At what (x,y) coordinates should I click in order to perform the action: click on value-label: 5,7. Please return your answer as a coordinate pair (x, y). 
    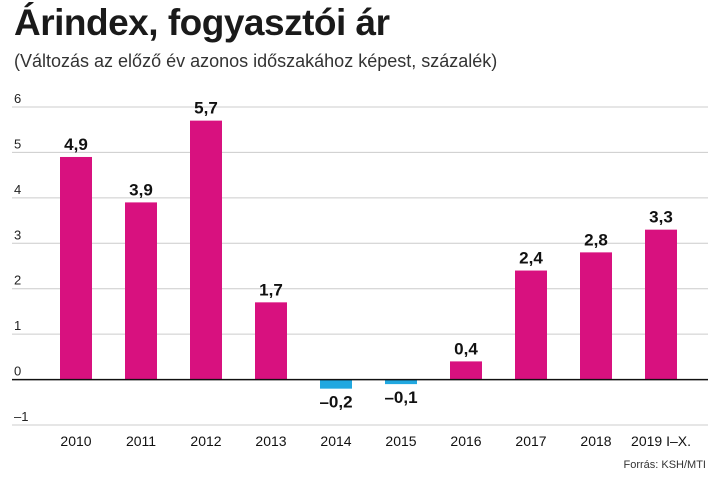
    Looking at the image, I should click on (206, 108).